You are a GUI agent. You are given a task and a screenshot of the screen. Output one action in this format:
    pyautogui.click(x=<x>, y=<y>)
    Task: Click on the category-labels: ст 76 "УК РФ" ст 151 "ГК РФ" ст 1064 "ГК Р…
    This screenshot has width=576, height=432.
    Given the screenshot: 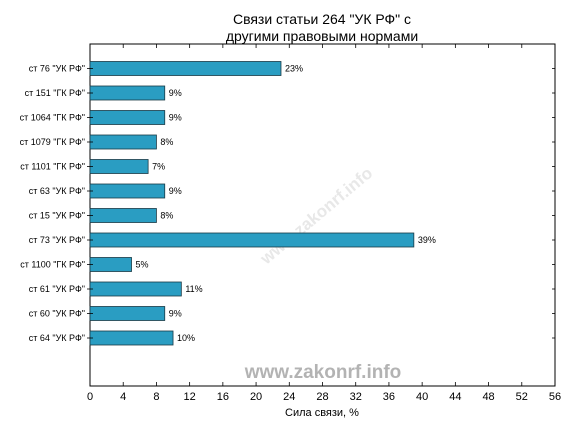 What is the action you would take?
    pyautogui.click(x=52, y=204)
    